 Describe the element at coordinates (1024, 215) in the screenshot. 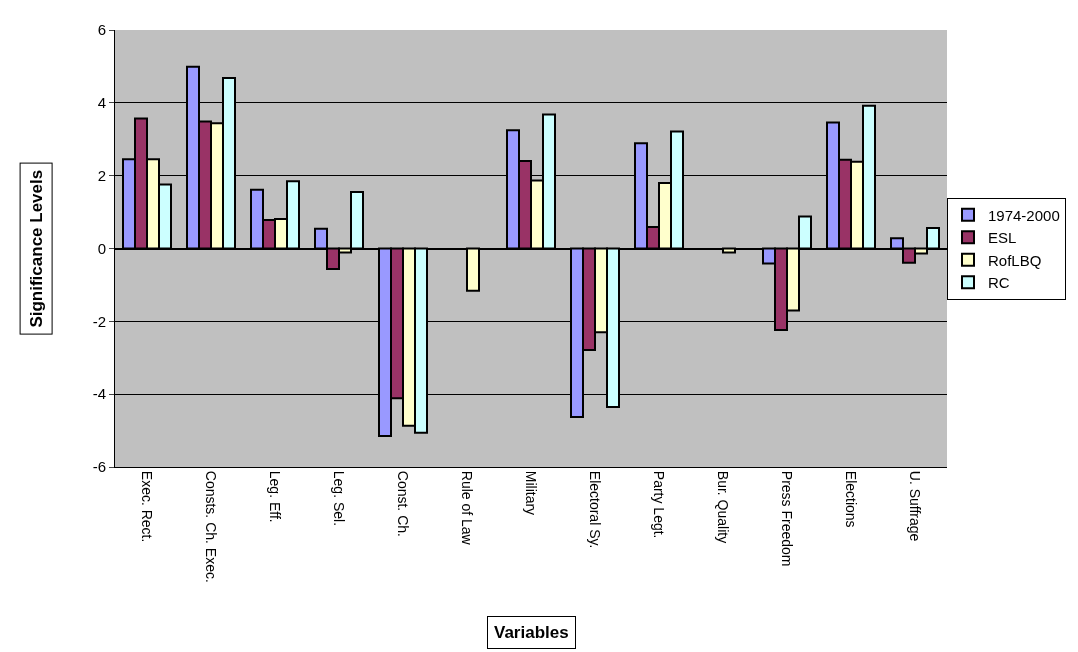

I see `legend-label: 1974-2000` at that location.